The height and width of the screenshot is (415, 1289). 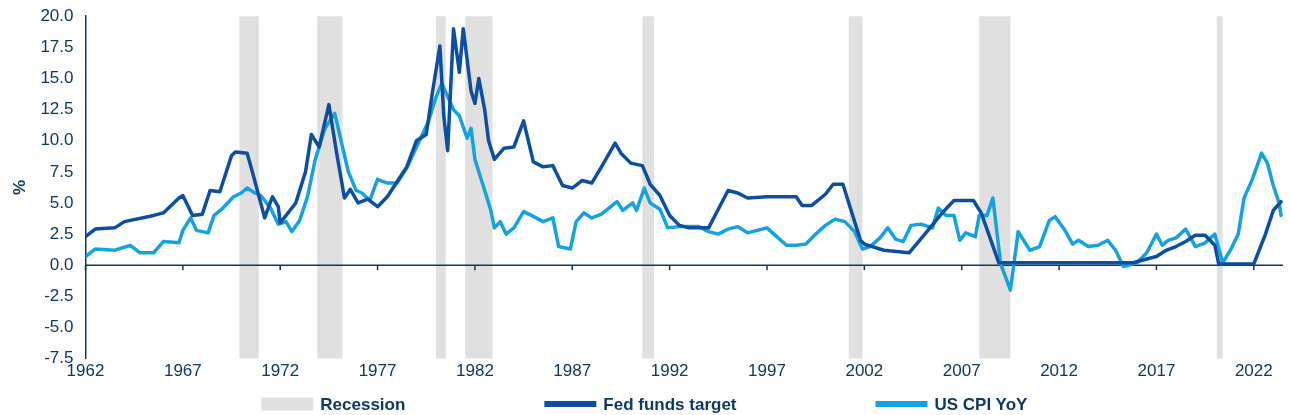 I want to click on x-tick-label: 1972, so click(x=280, y=371).